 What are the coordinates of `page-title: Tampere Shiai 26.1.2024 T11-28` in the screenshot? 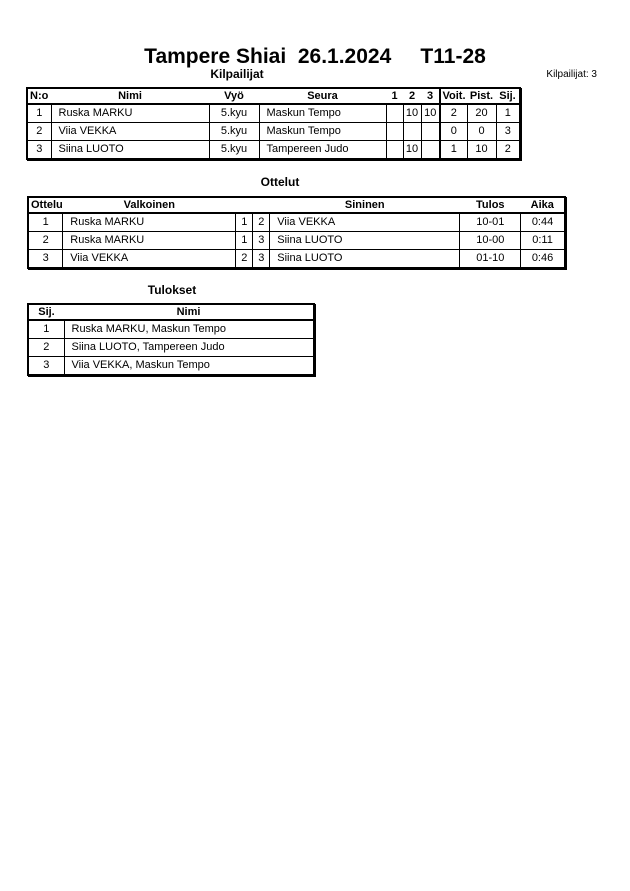 It's located at (315, 56).